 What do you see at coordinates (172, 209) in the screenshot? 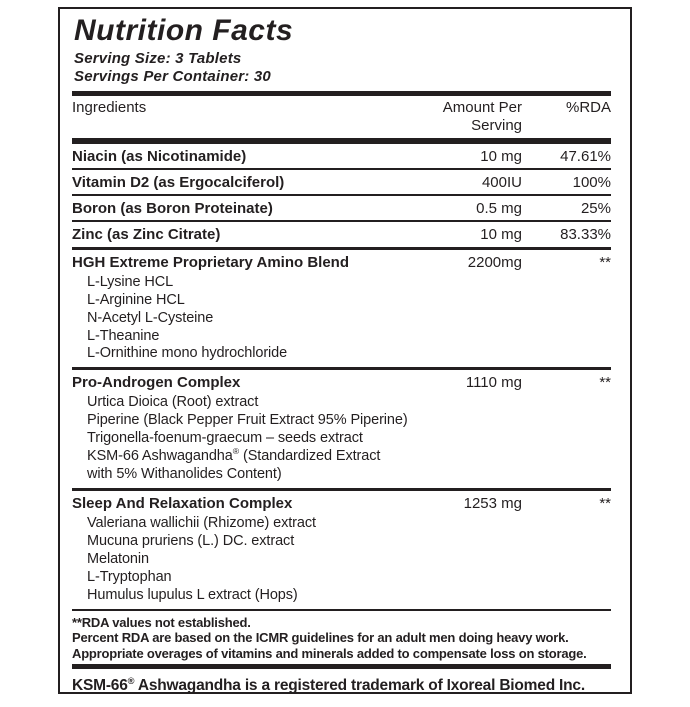
I see `ingredient-name: Boron (as Boron Proteinate)` at bounding box center [172, 209].